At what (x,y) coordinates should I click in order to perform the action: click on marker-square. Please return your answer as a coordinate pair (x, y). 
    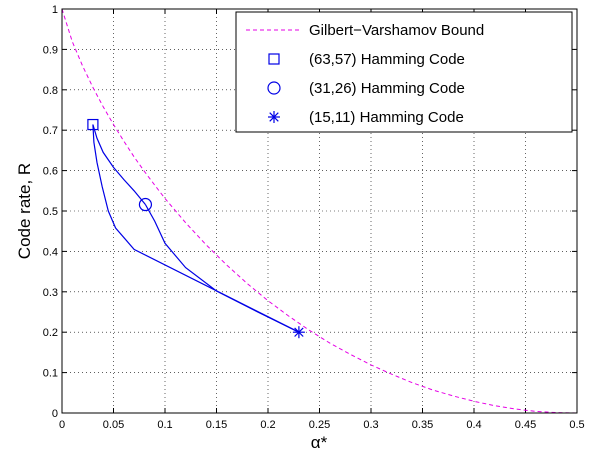
    Looking at the image, I should click on (93, 124).